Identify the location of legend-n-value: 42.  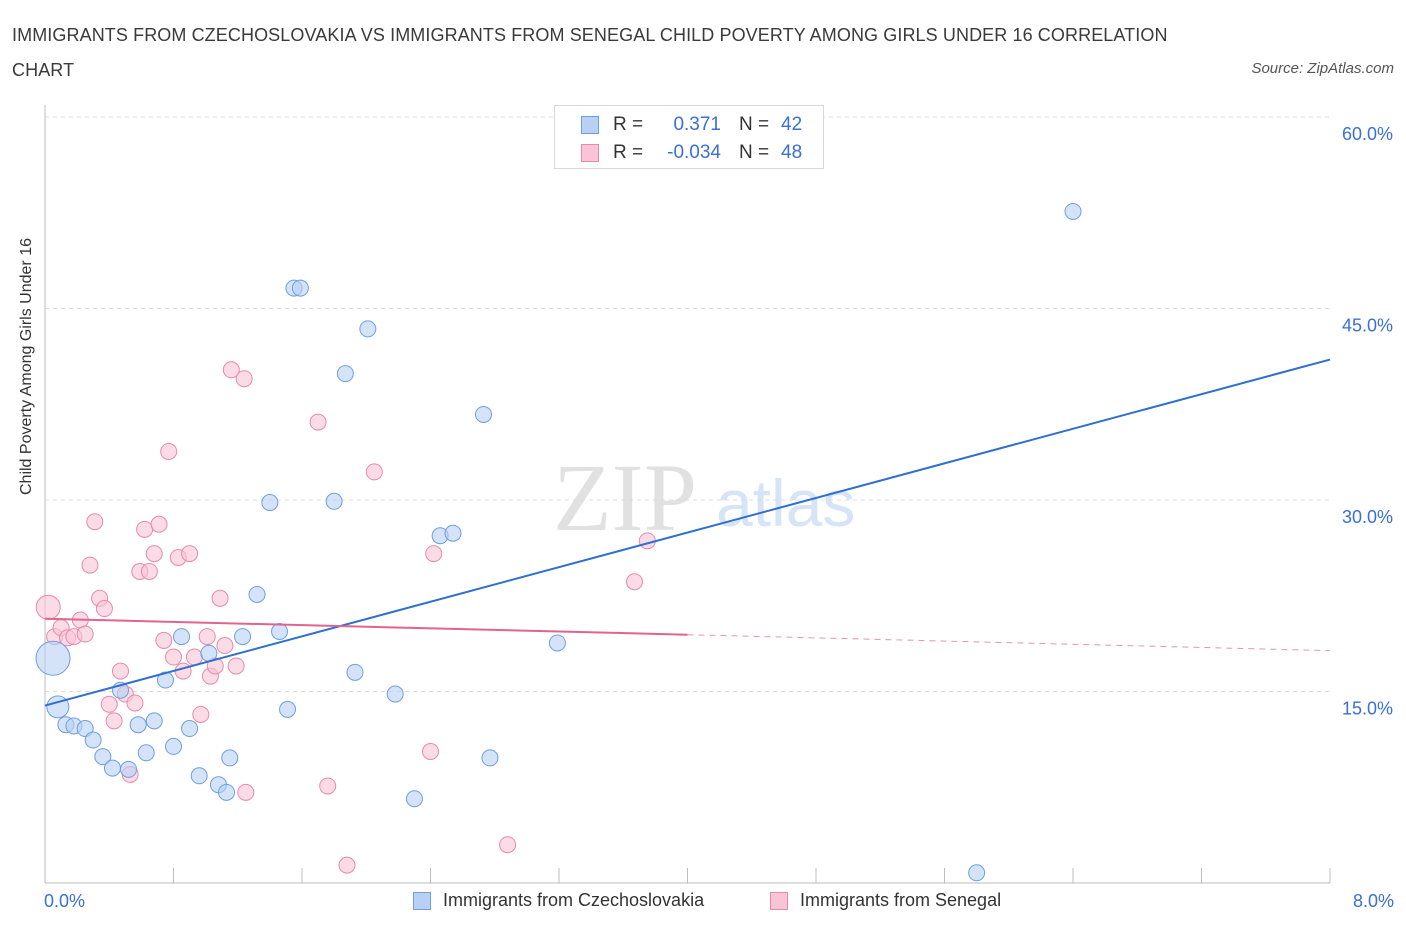
(792, 124).